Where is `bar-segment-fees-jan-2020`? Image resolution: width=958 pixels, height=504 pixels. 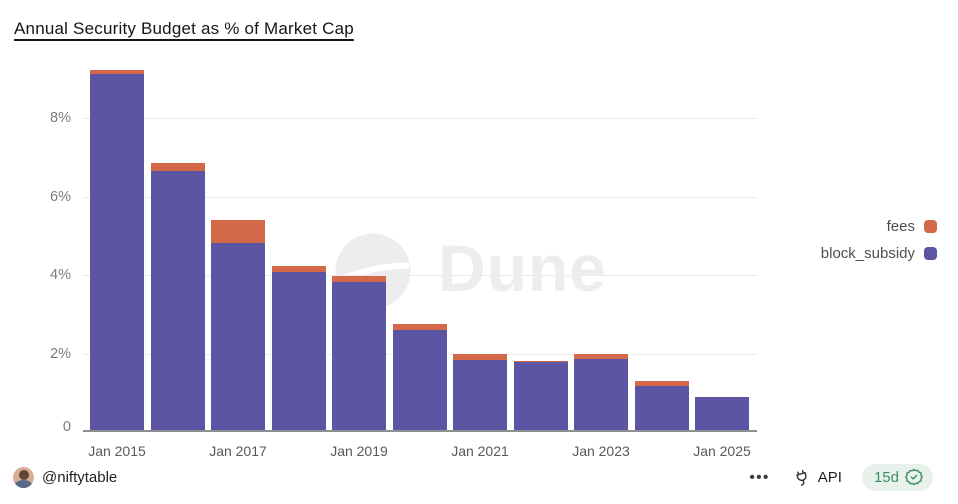 bar-segment-fees-jan-2020 is located at coordinates (419, 327).